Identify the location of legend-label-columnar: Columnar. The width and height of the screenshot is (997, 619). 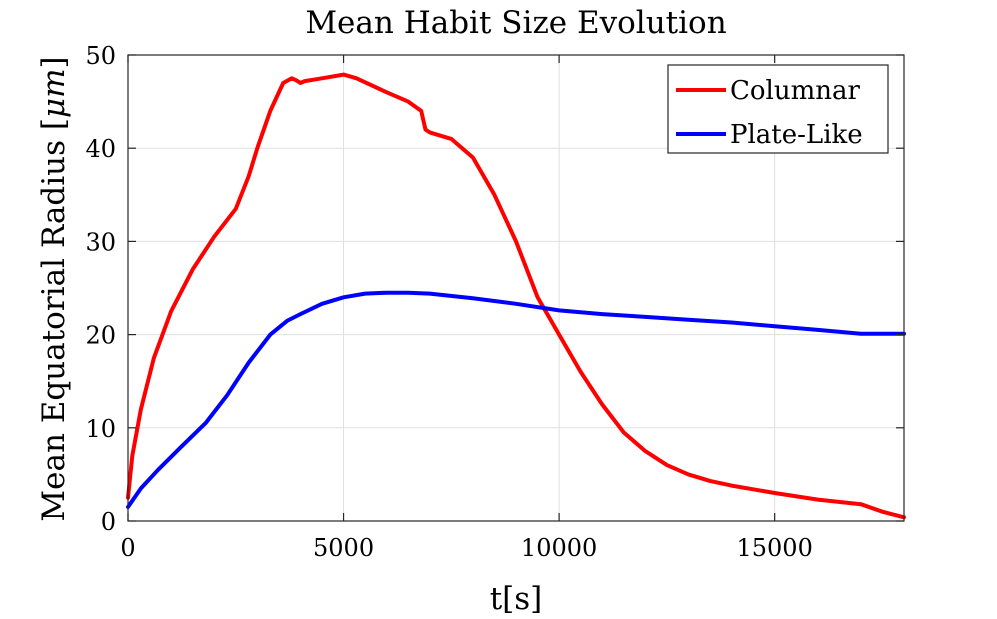
(795, 91).